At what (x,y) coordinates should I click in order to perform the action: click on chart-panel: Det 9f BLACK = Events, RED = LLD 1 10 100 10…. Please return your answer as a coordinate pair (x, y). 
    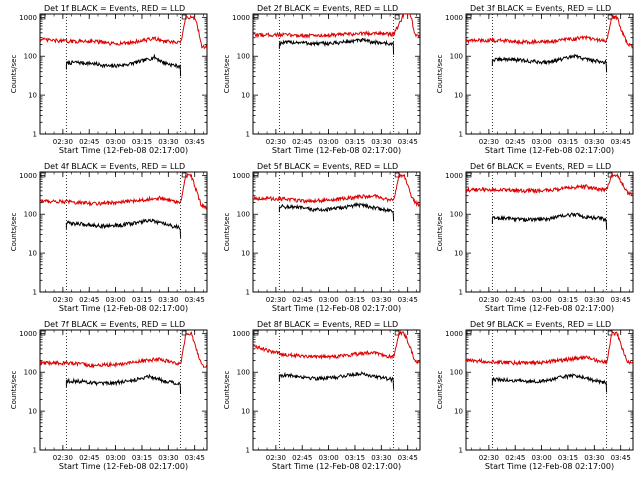
    Looking at the image, I should click on (535, 395).